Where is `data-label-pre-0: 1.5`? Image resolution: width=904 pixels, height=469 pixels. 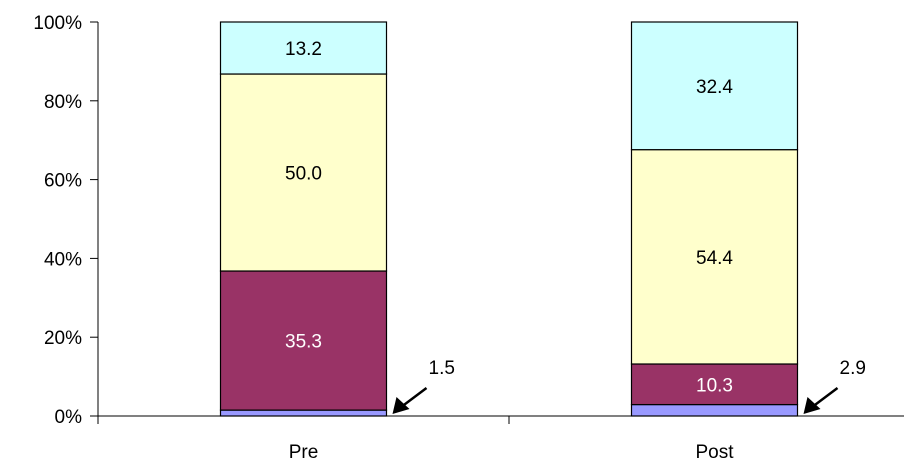 data-label-pre-0: 1.5 is located at coordinates (442, 368).